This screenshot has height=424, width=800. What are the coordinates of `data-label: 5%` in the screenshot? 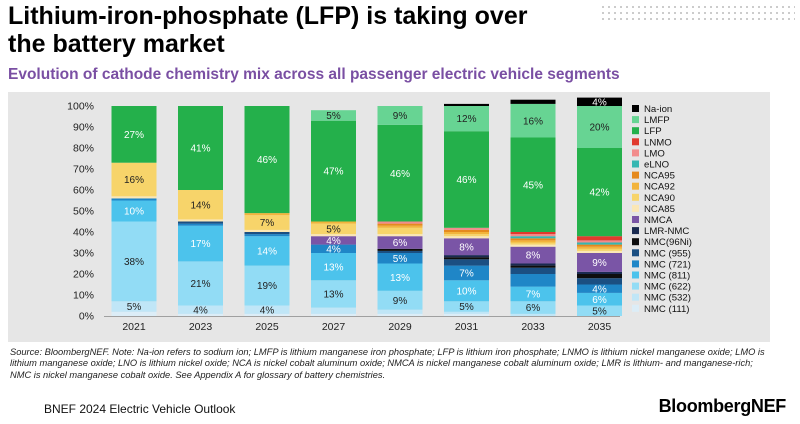 It's located at (134, 307).